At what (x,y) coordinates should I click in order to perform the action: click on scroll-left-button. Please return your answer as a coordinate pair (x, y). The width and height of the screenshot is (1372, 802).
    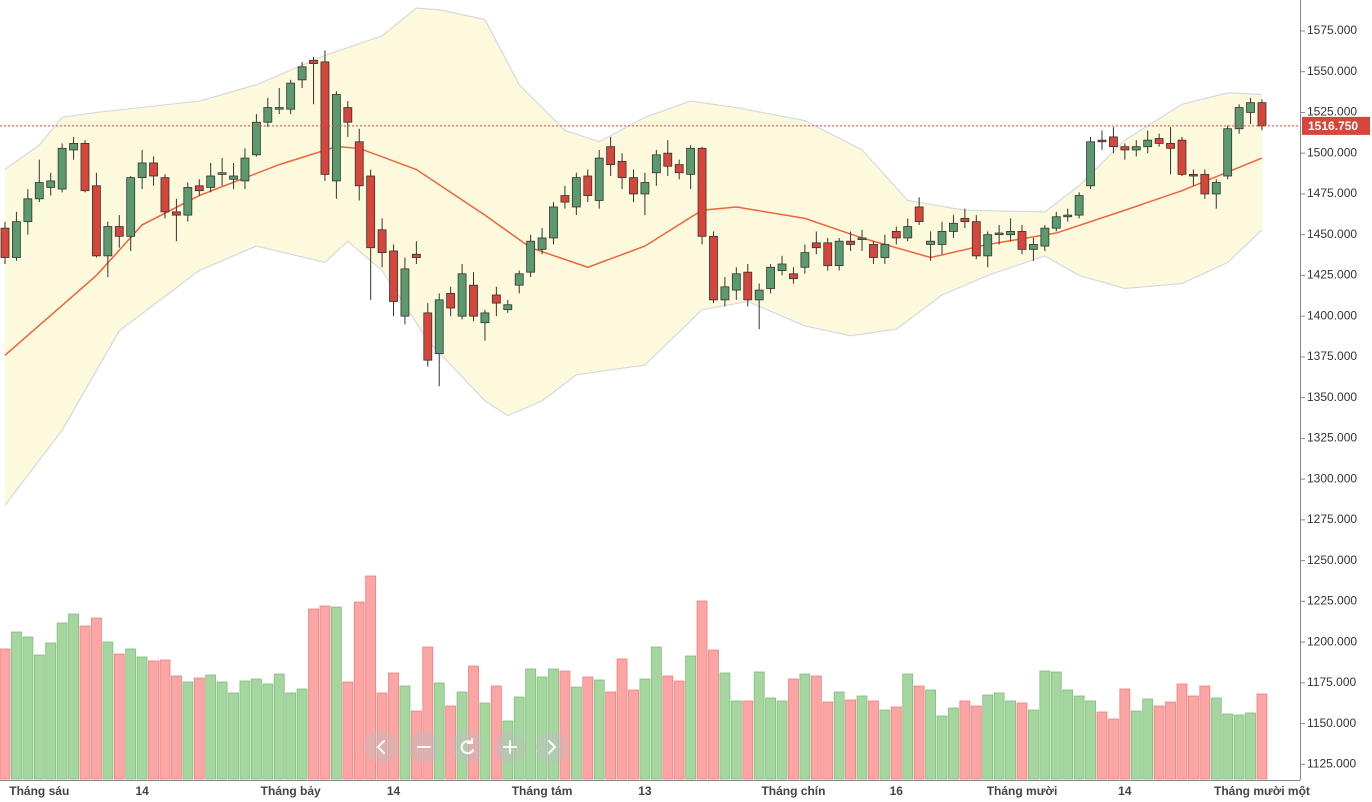
    Looking at the image, I should click on (381, 747).